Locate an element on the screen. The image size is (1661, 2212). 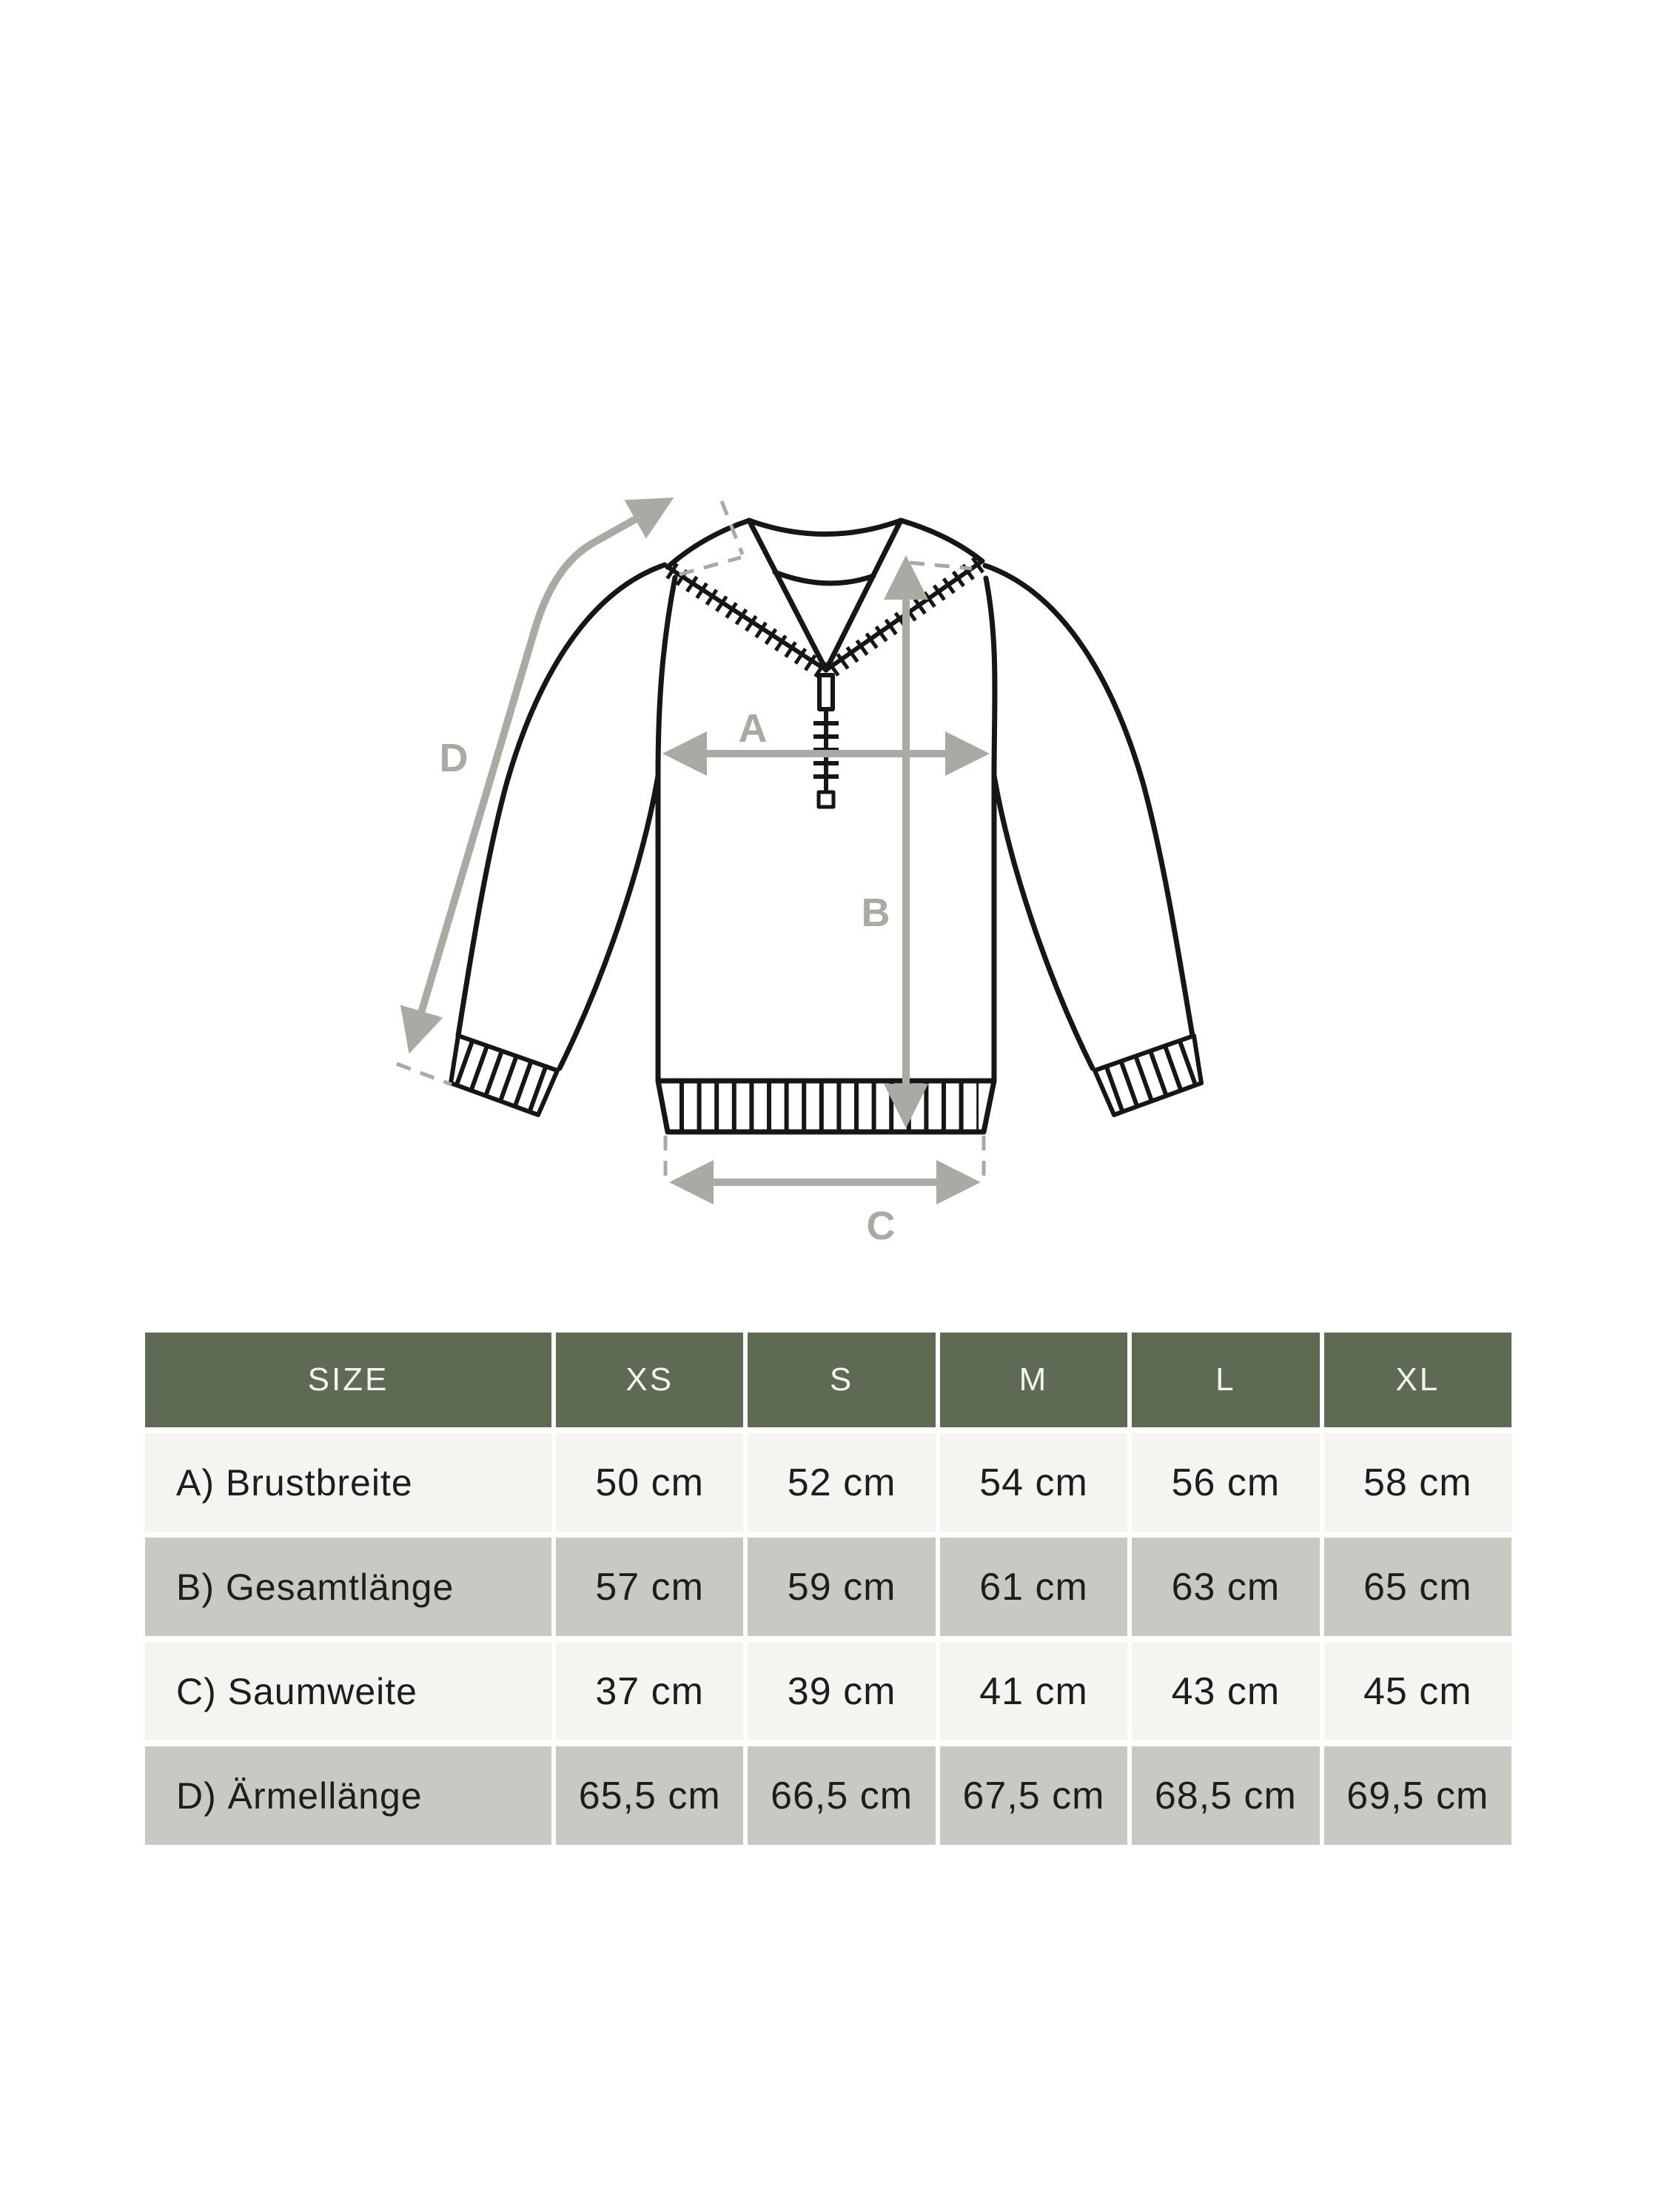
row-label-gesamtlaenge: B) Gesamtlänge is located at coordinates (348, 1587).